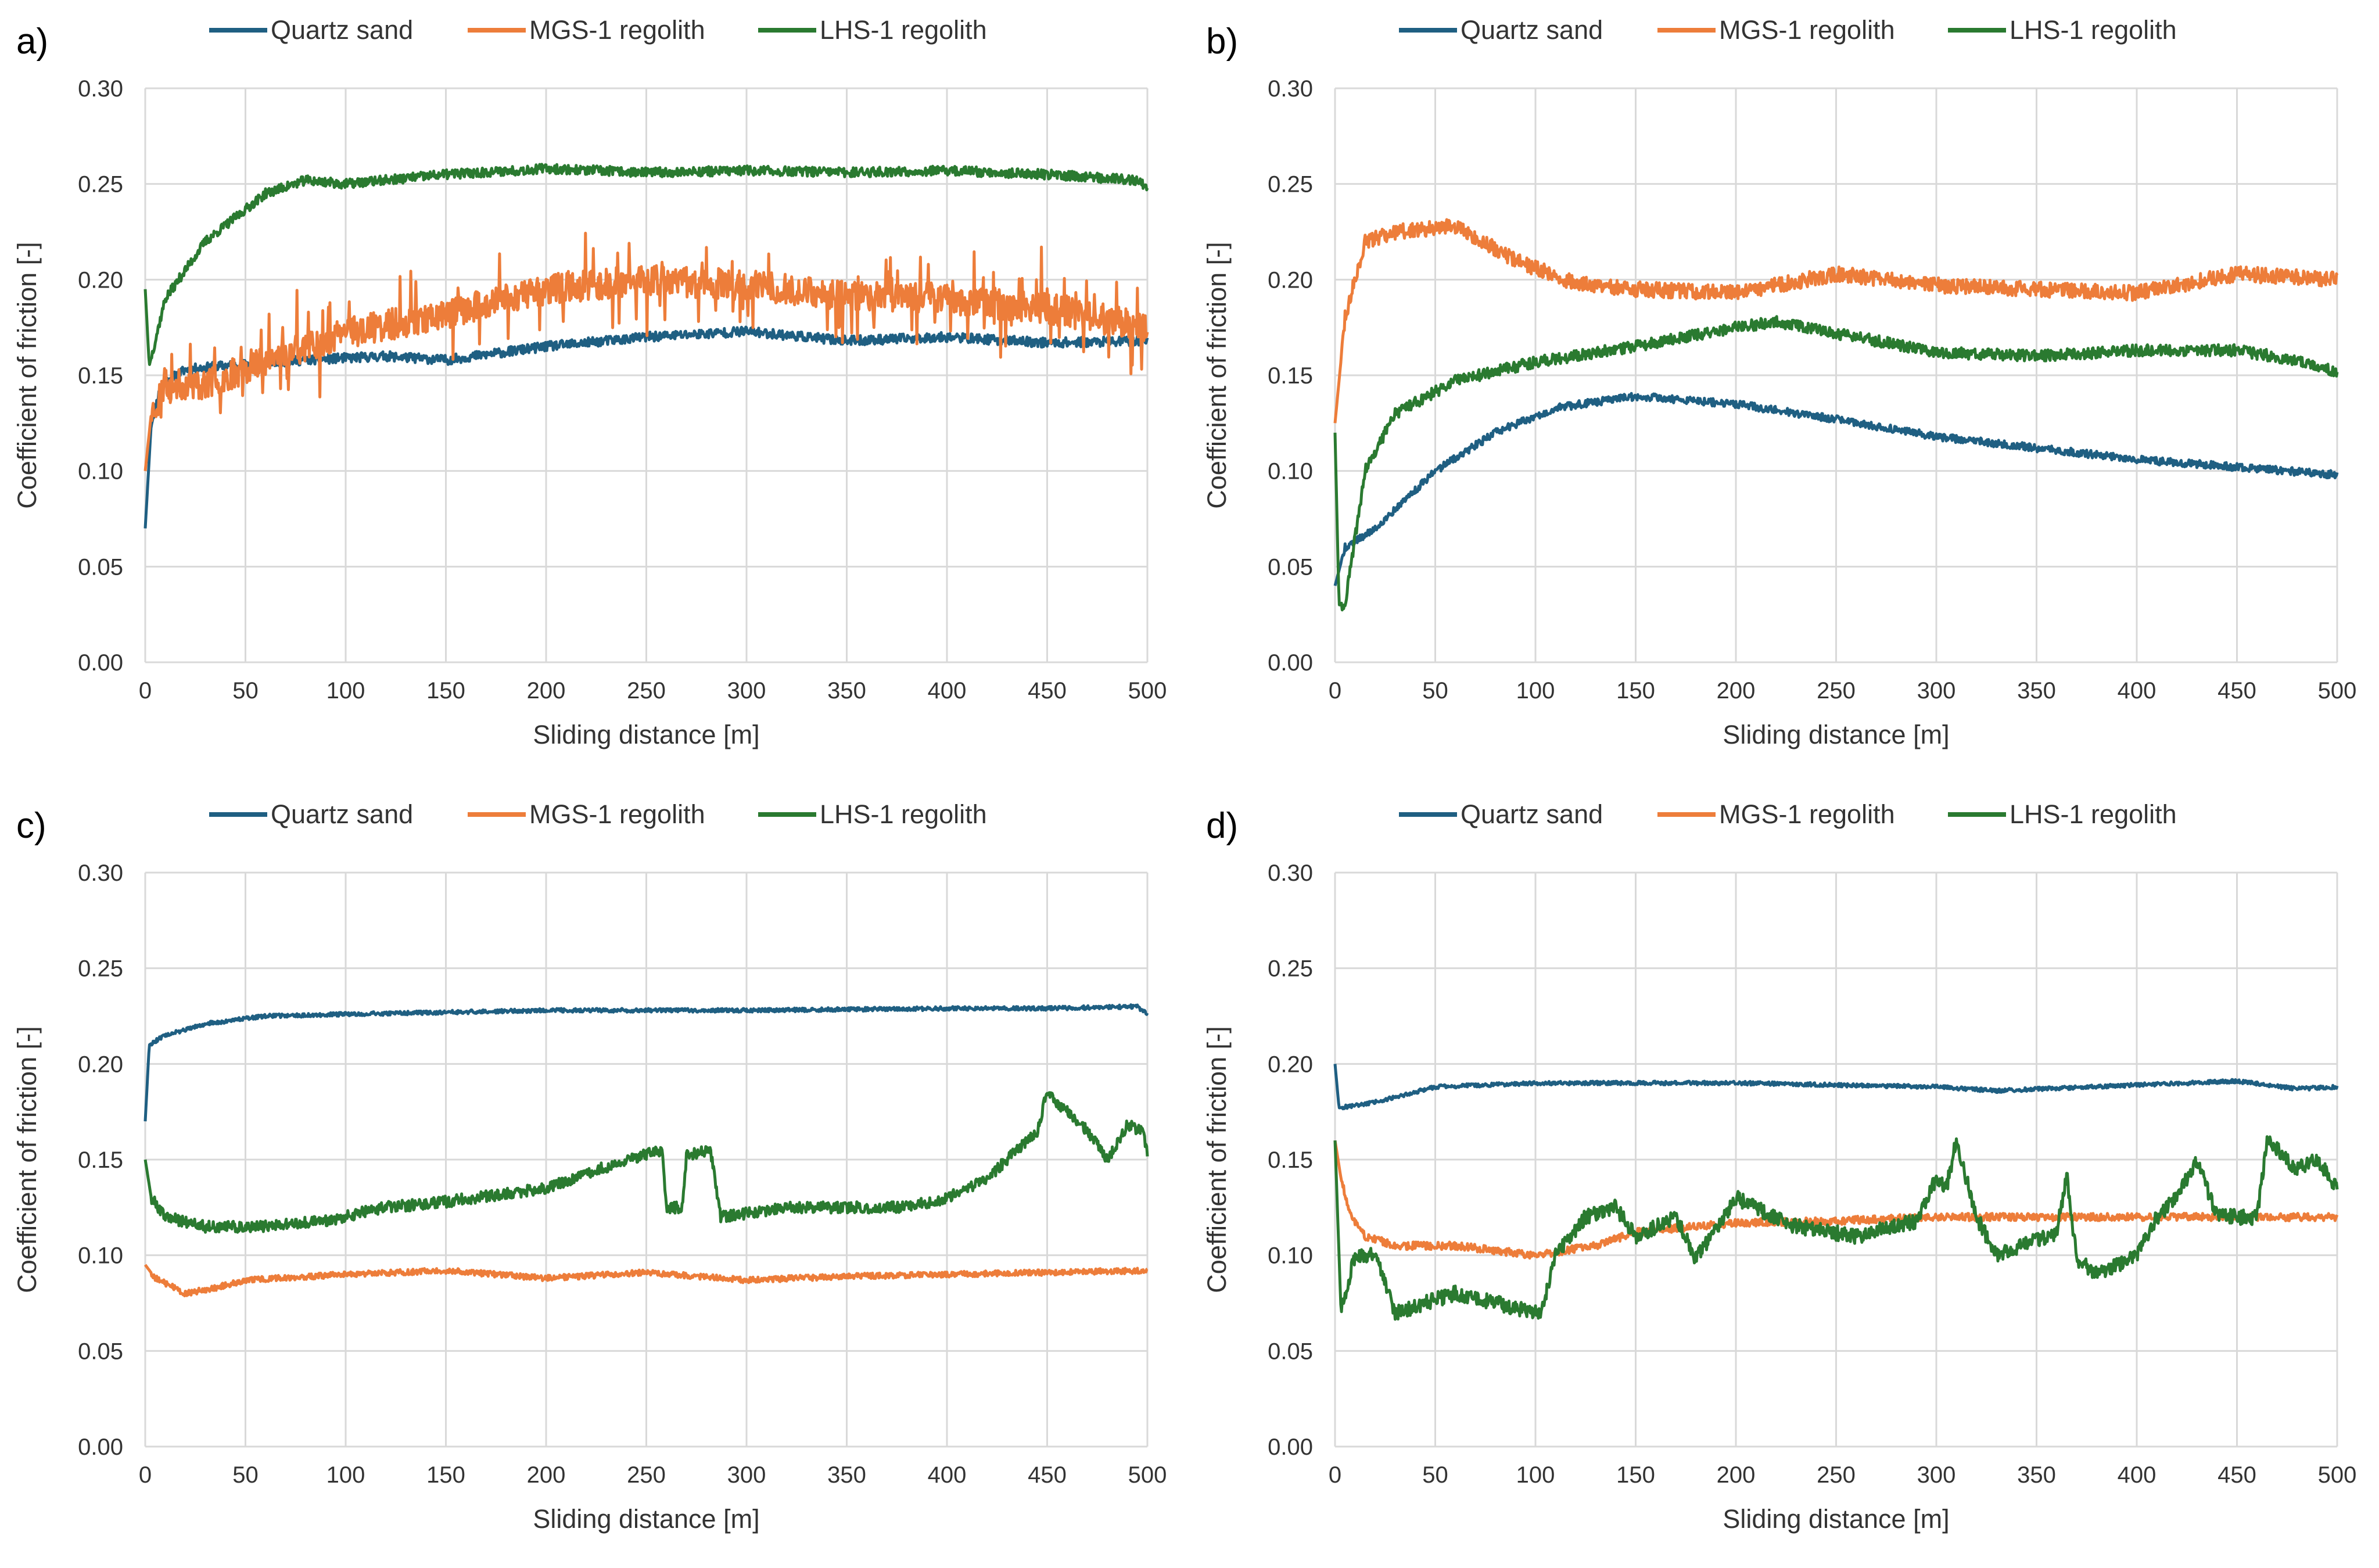  Describe the element at coordinates (32, 42) in the screenshot. I see `panel-label: a)` at that location.